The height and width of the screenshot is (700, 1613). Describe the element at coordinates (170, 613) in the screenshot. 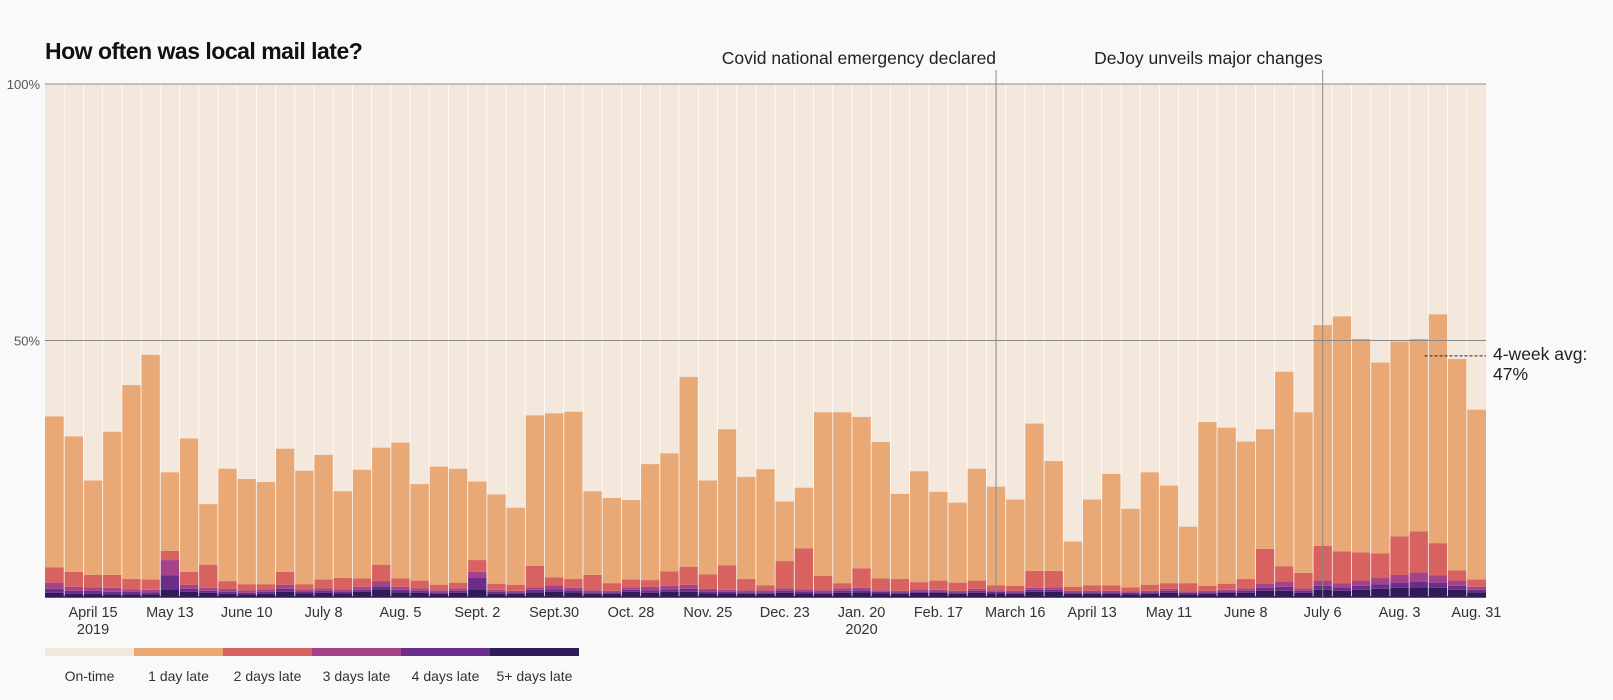

I see `x-tick-label: May 13` at that location.